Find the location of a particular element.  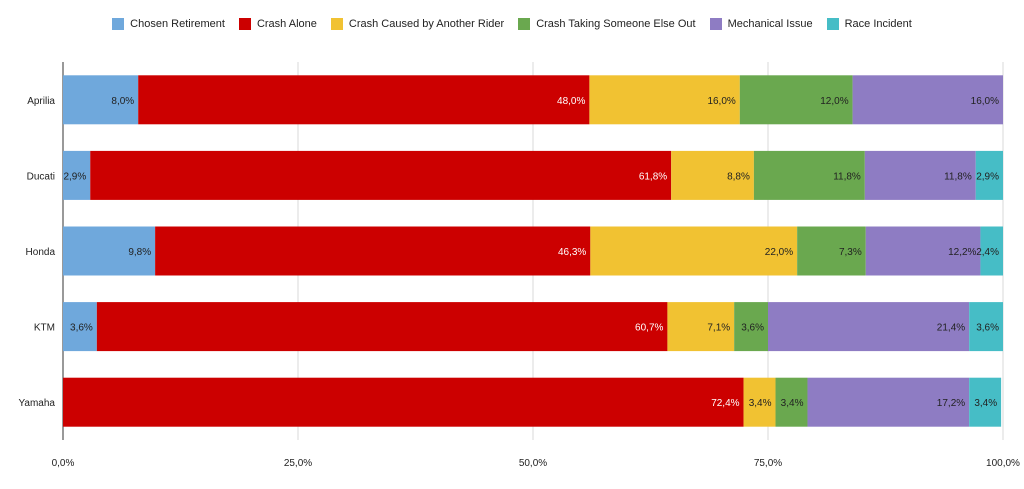

legend-item: Mechanical Issue is located at coordinates (761, 24).